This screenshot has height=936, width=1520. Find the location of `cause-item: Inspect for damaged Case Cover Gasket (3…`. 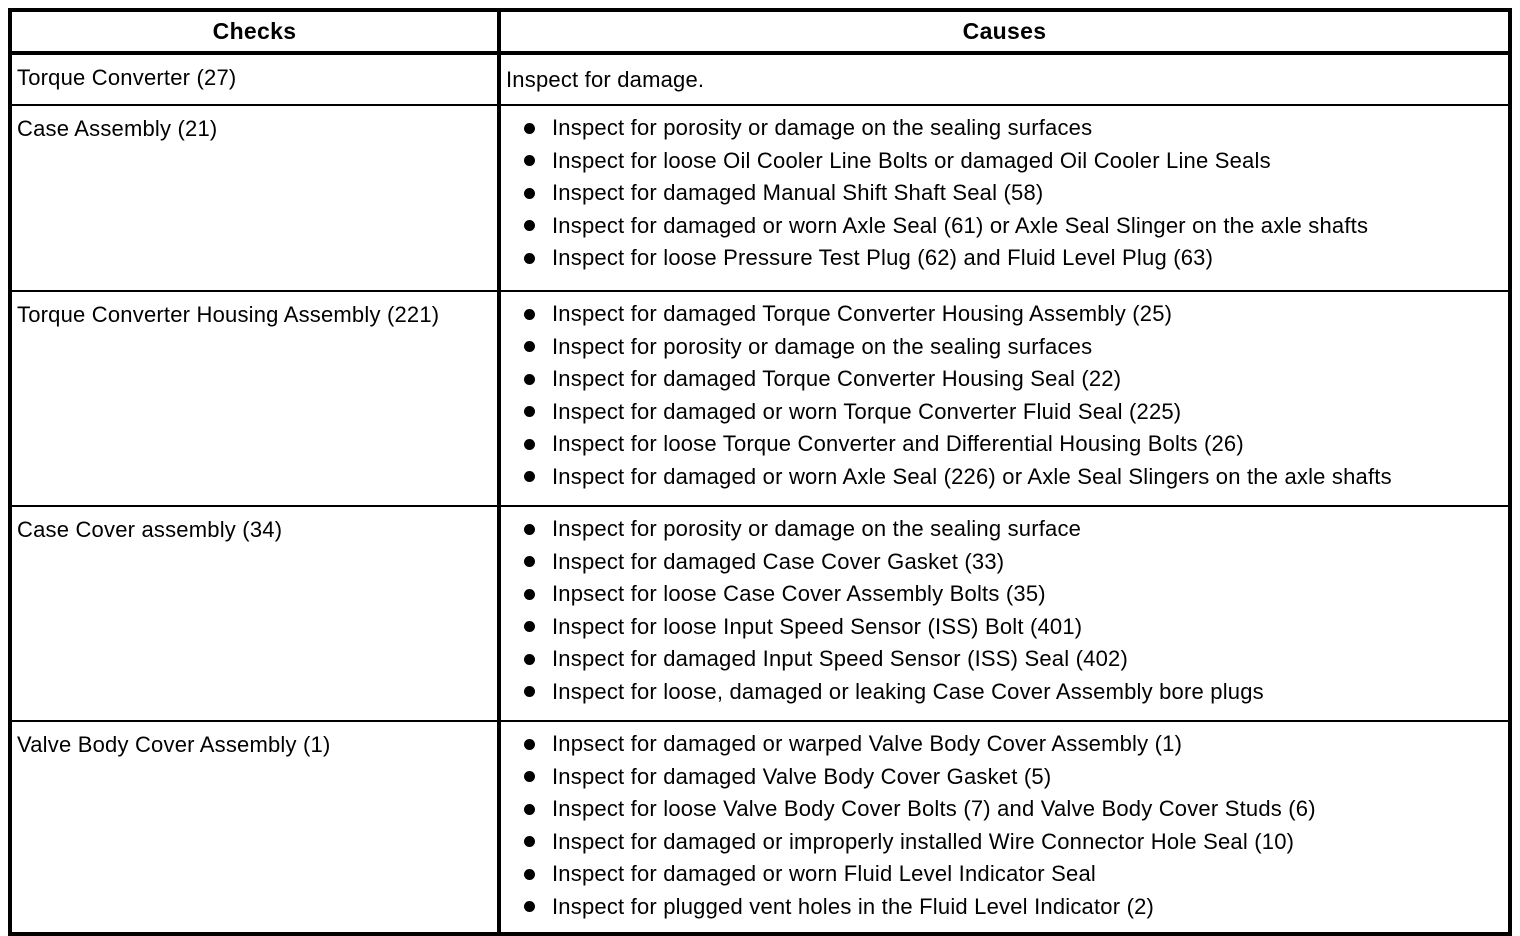

cause-item: Inspect for damaged Case Cover Gasket (3… is located at coordinates (1004, 562).